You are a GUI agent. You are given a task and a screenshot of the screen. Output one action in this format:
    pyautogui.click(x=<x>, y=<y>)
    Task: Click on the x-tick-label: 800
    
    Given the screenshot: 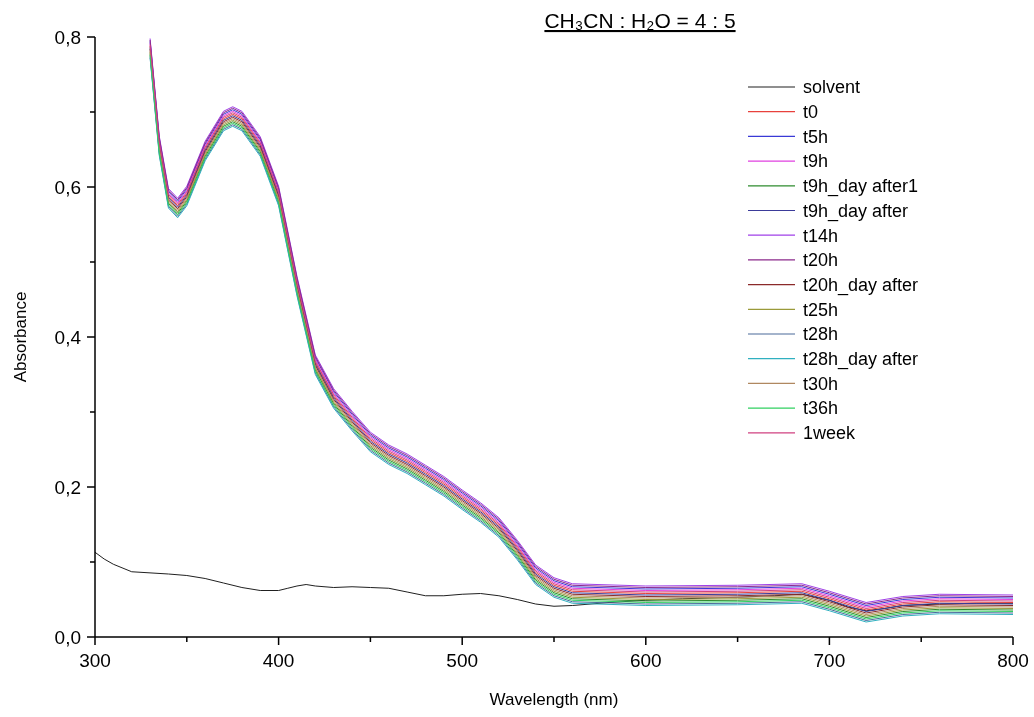 What is the action you would take?
    pyautogui.click(x=1013, y=660)
    